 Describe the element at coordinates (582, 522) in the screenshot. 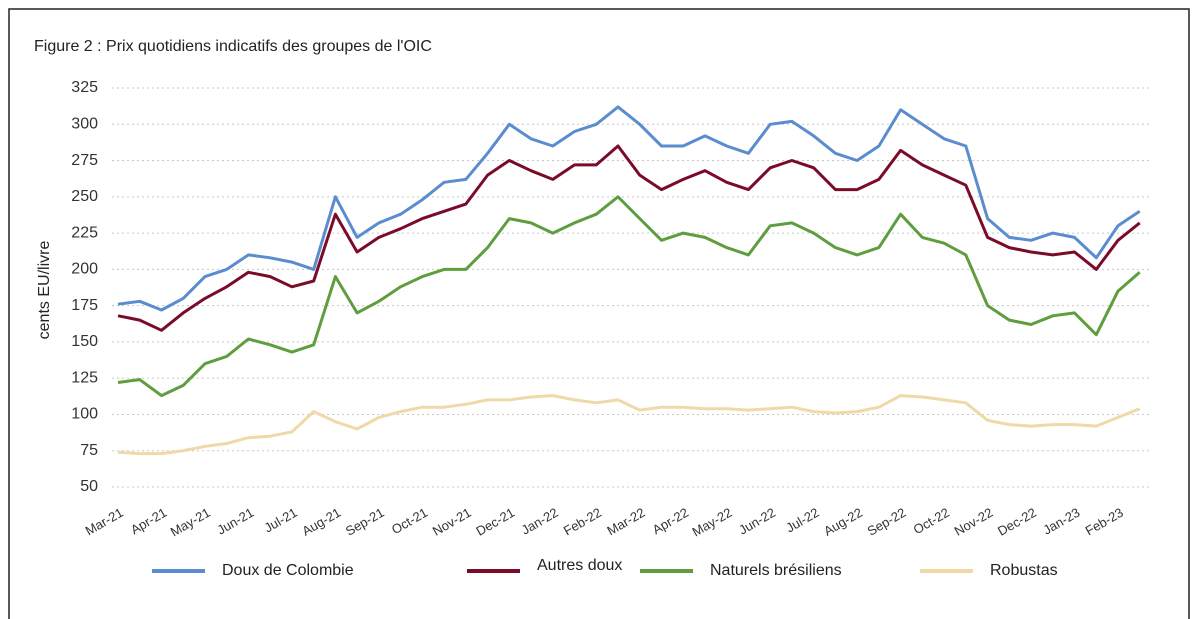

I see `x-tick-label: Feb-22` at that location.